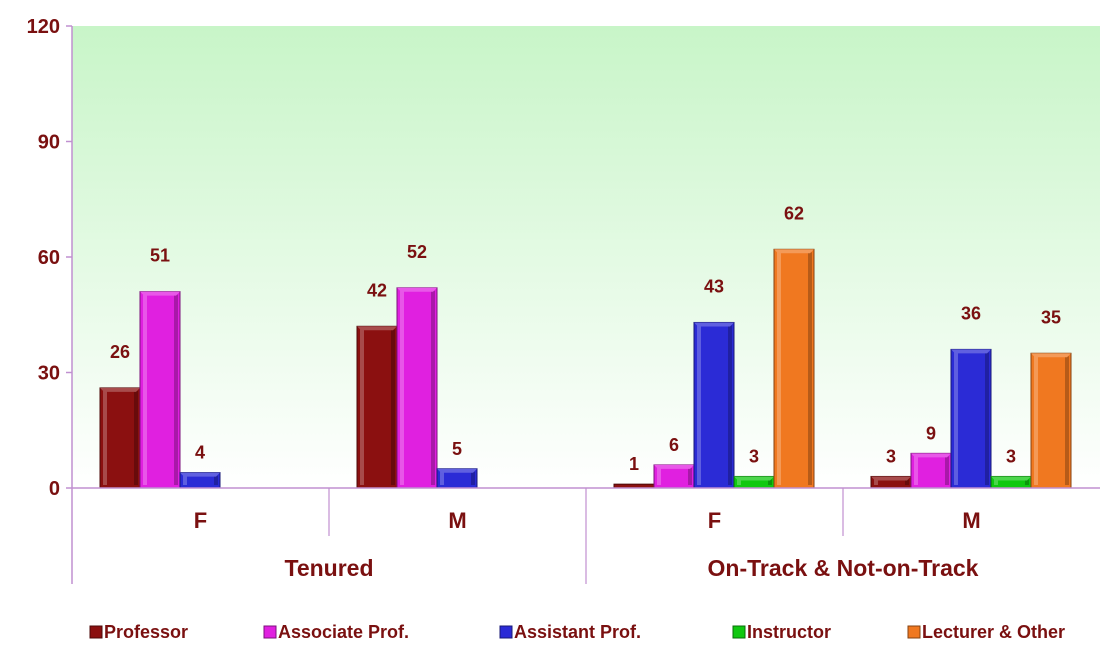 Image resolution: width=1102 pixels, height=652 pixels. What do you see at coordinates (43, 27) in the screenshot?
I see `y-tick-label: 120` at bounding box center [43, 27].